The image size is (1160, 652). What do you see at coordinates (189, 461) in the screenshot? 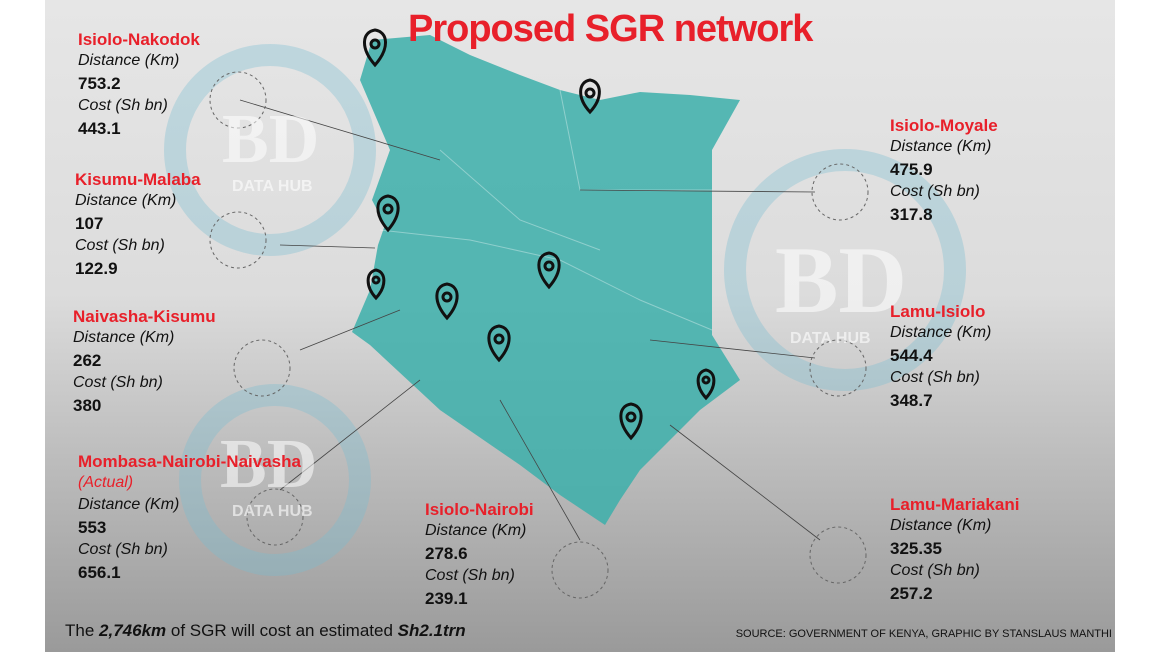
I see `route-name: Mombasa-Nairobi-Naivasha` at bounding box center [189, 461].